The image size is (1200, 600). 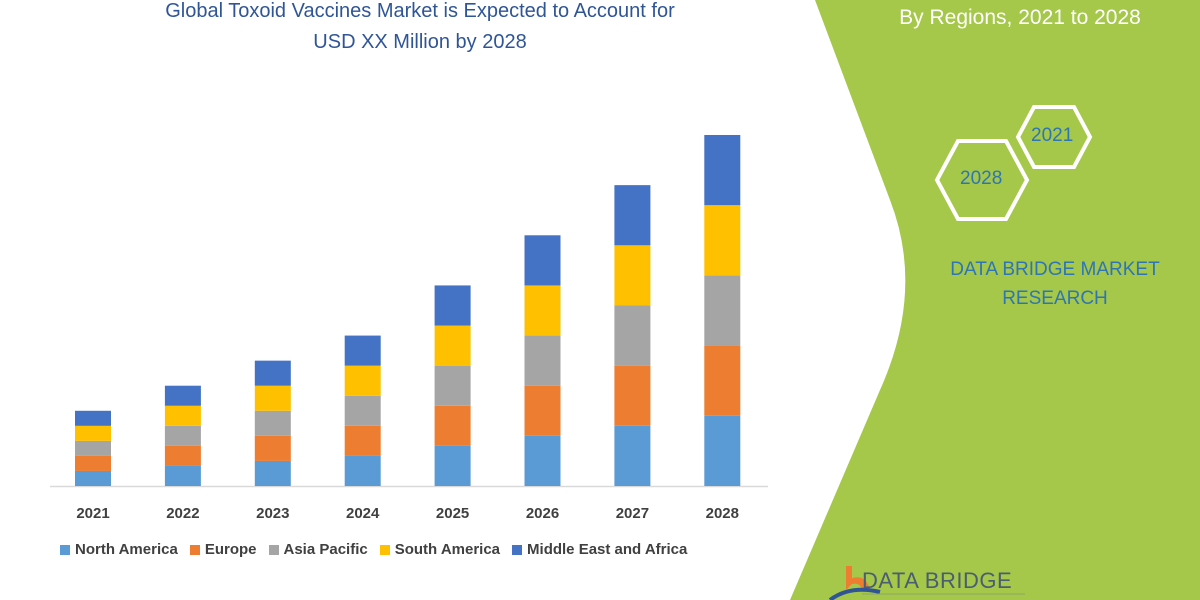 What do you see at coordinates (542, 513) in the screenshot?
I see `x-tick-label: 2026` at bounding box center [542, 513].